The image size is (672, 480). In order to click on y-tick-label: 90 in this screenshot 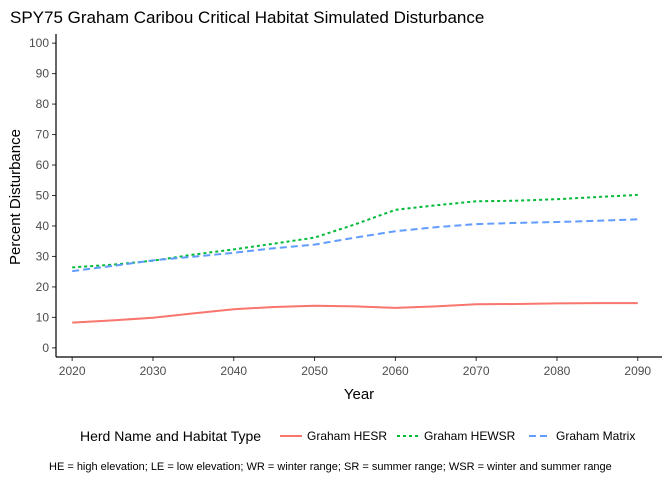, I will do `click(43, 74)`.